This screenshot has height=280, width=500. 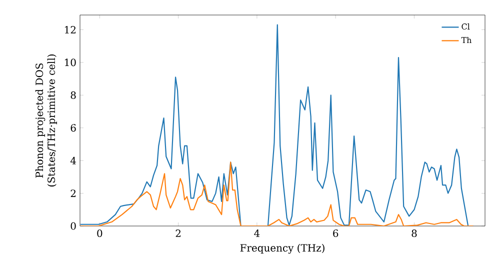 I want to click on y-axis-title: Phonon projected DOS (States/THz·primitive cell), so click(x=46, y=120).